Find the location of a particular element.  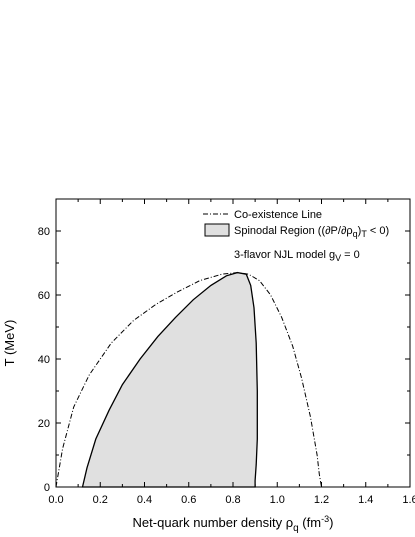

x-tick-label: 1.6 is located at coordinates (408, 500).